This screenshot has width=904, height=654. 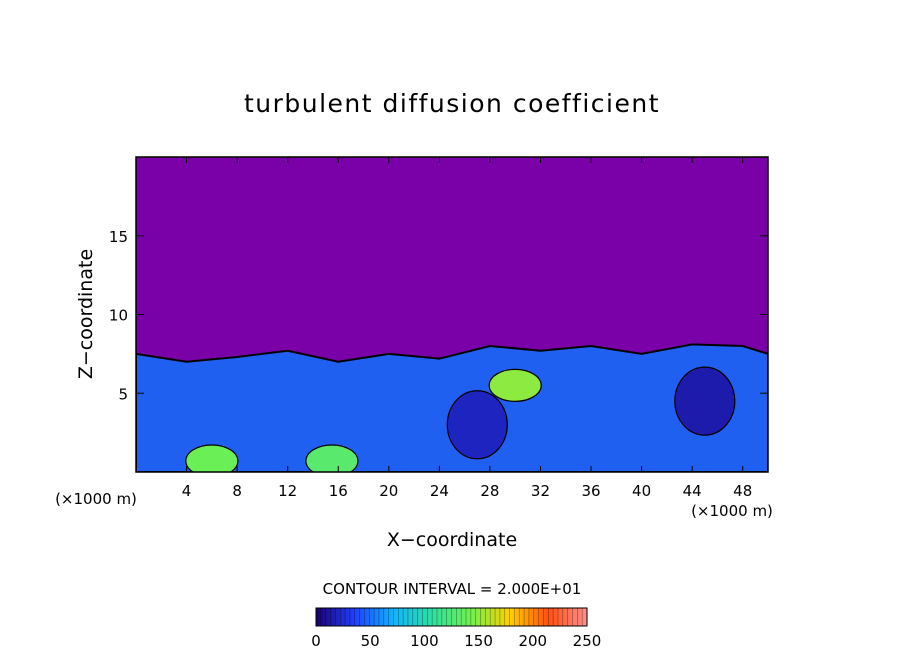 I want to click on features-layer, so click(x=460, y=419).